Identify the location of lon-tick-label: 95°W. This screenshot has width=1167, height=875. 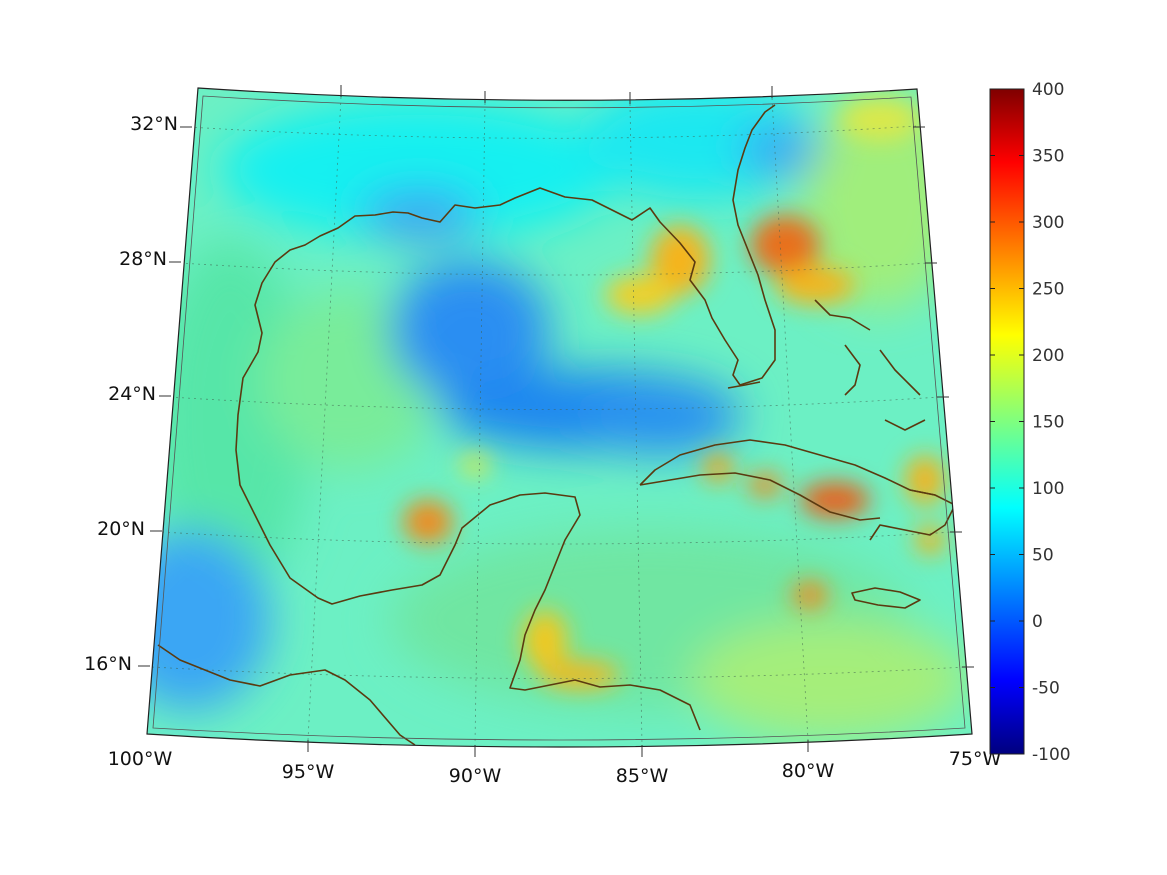
(308, 772).